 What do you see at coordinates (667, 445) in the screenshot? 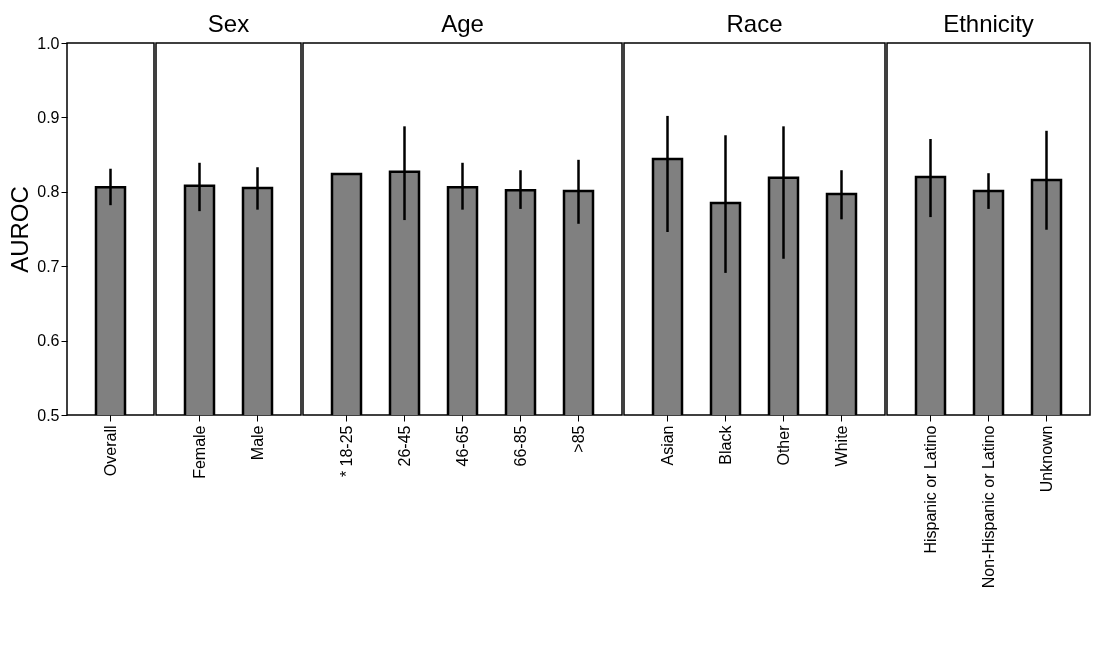
I see `x-tick-label: Asian` at bounding box center [667, 445].